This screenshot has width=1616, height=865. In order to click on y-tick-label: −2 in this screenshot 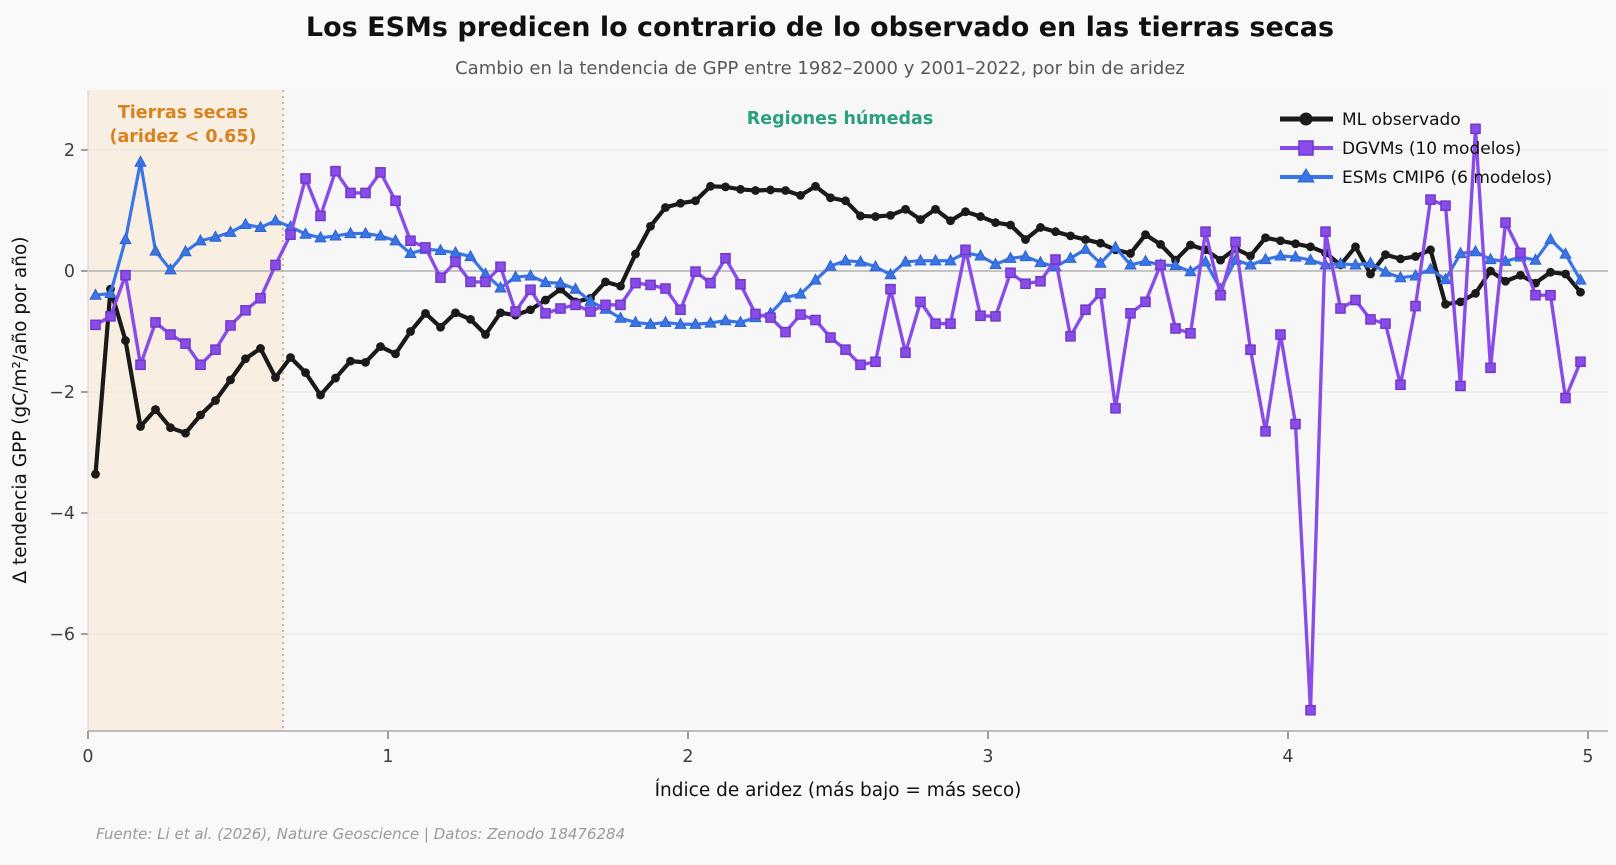, I will do `click(62, 393)`.